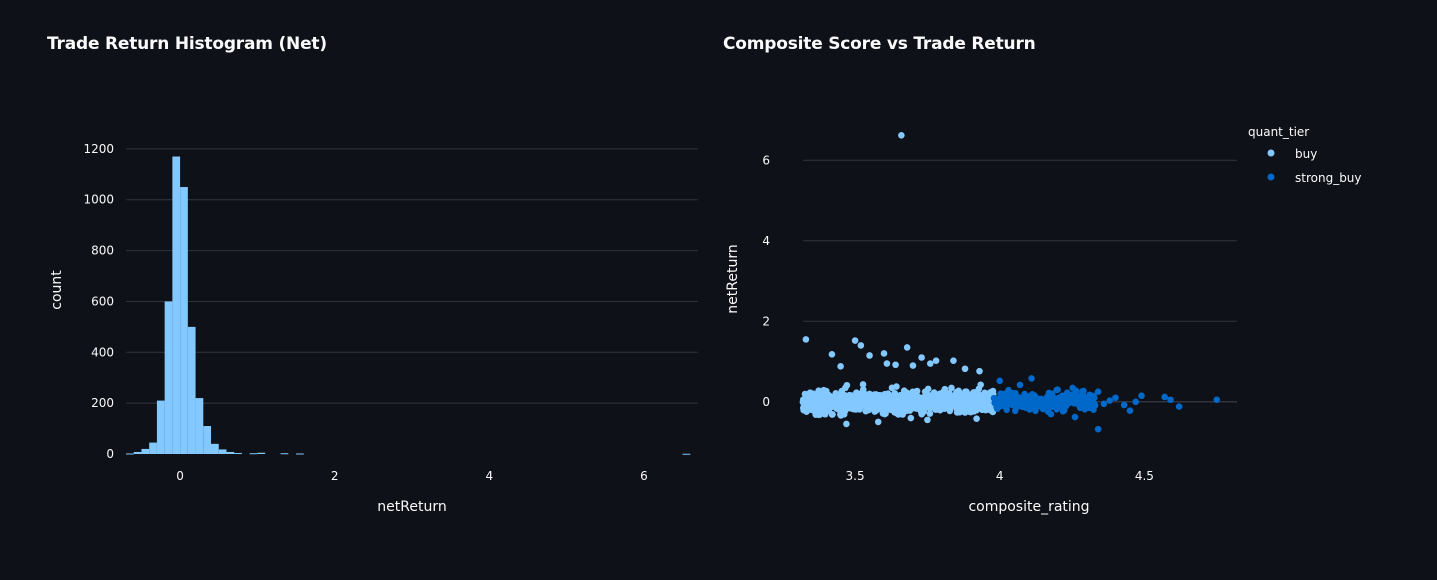  Describe the element at coordinates (855, 476) in the screenshot. I see `x-tick-label: 3.5` at that location.